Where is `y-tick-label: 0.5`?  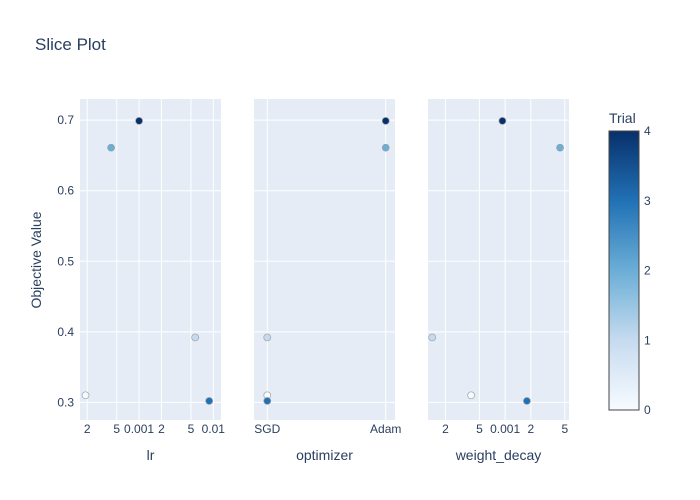 y-tick-label: 0.5 is located at coordinates (65, 261).